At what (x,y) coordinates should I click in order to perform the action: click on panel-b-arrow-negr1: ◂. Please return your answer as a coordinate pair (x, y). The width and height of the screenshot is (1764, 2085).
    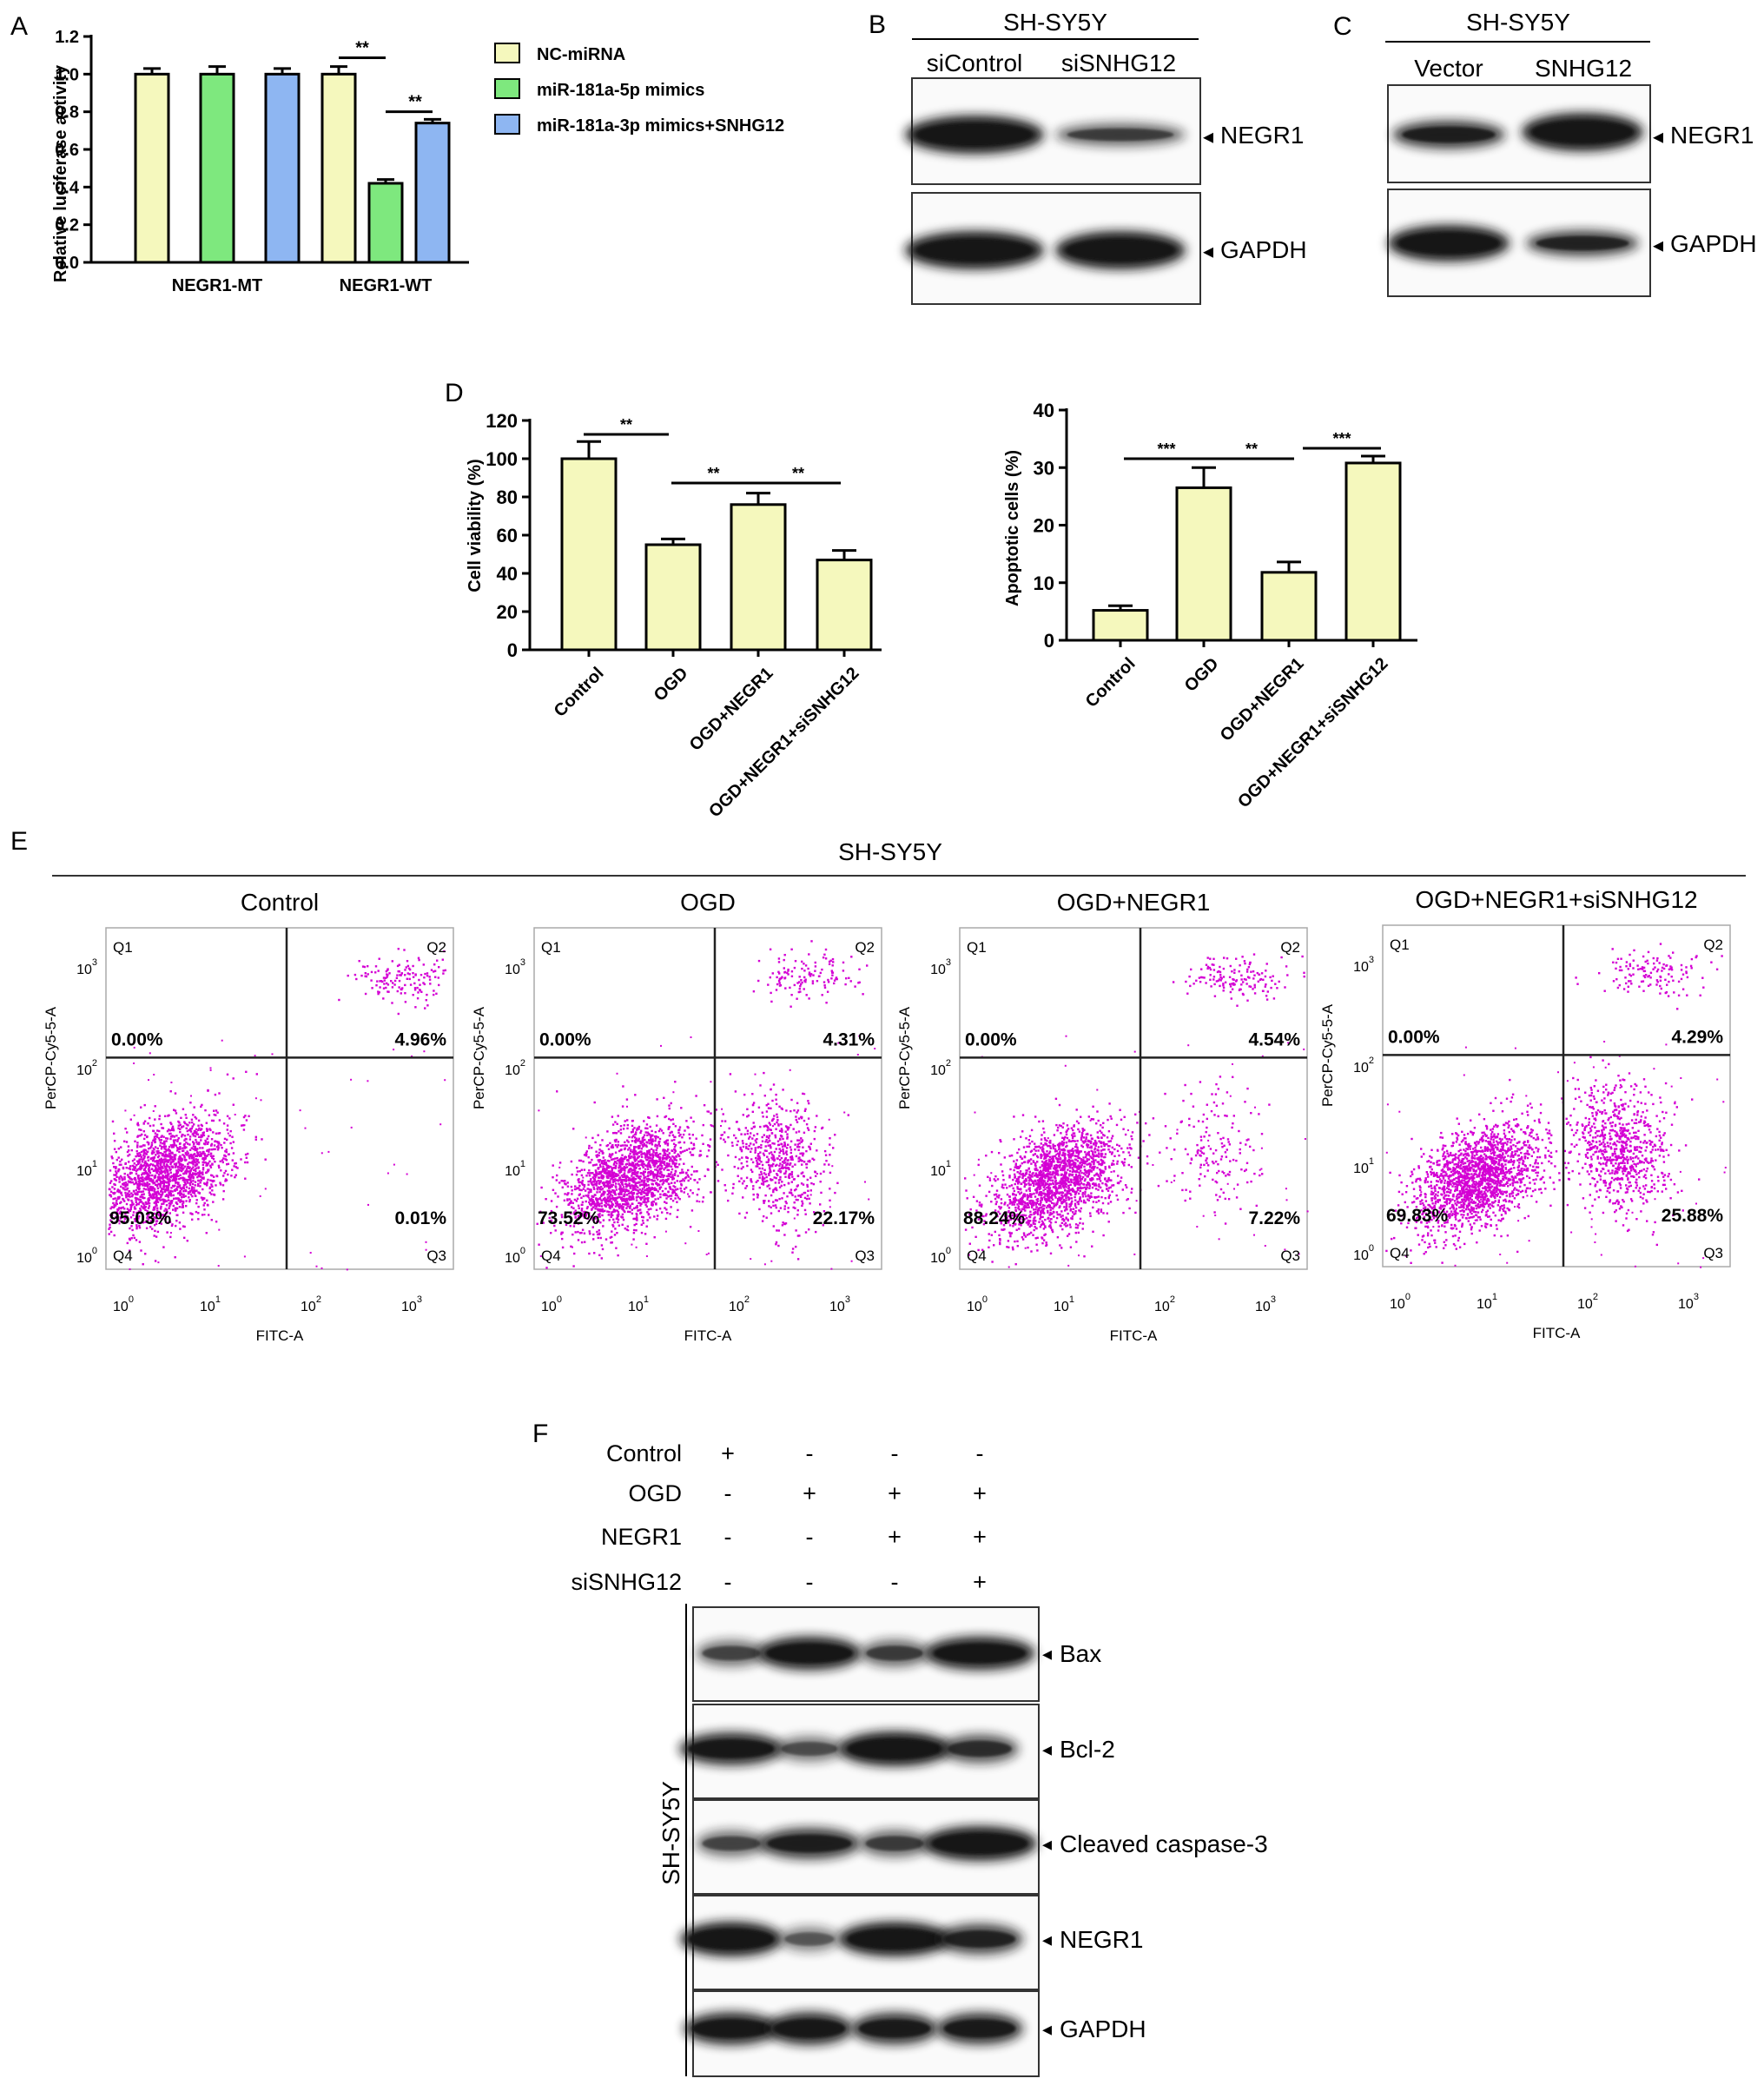
    Looking at the image, I should click on (1208, 137).